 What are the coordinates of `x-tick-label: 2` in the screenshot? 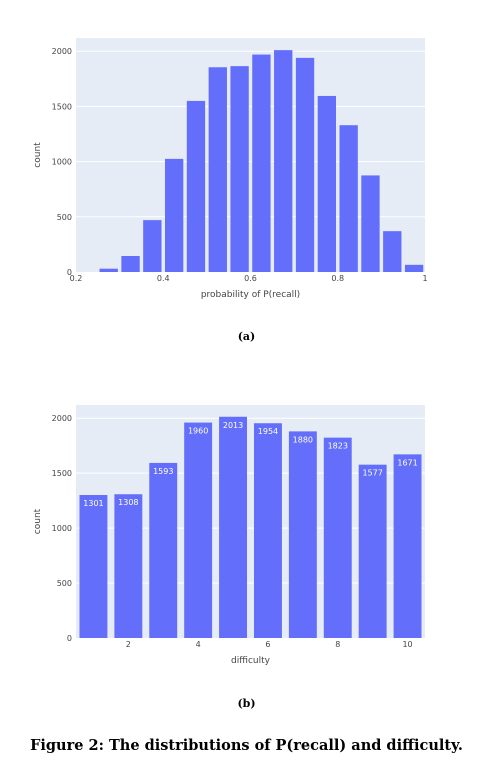 It's located at (128, 644).